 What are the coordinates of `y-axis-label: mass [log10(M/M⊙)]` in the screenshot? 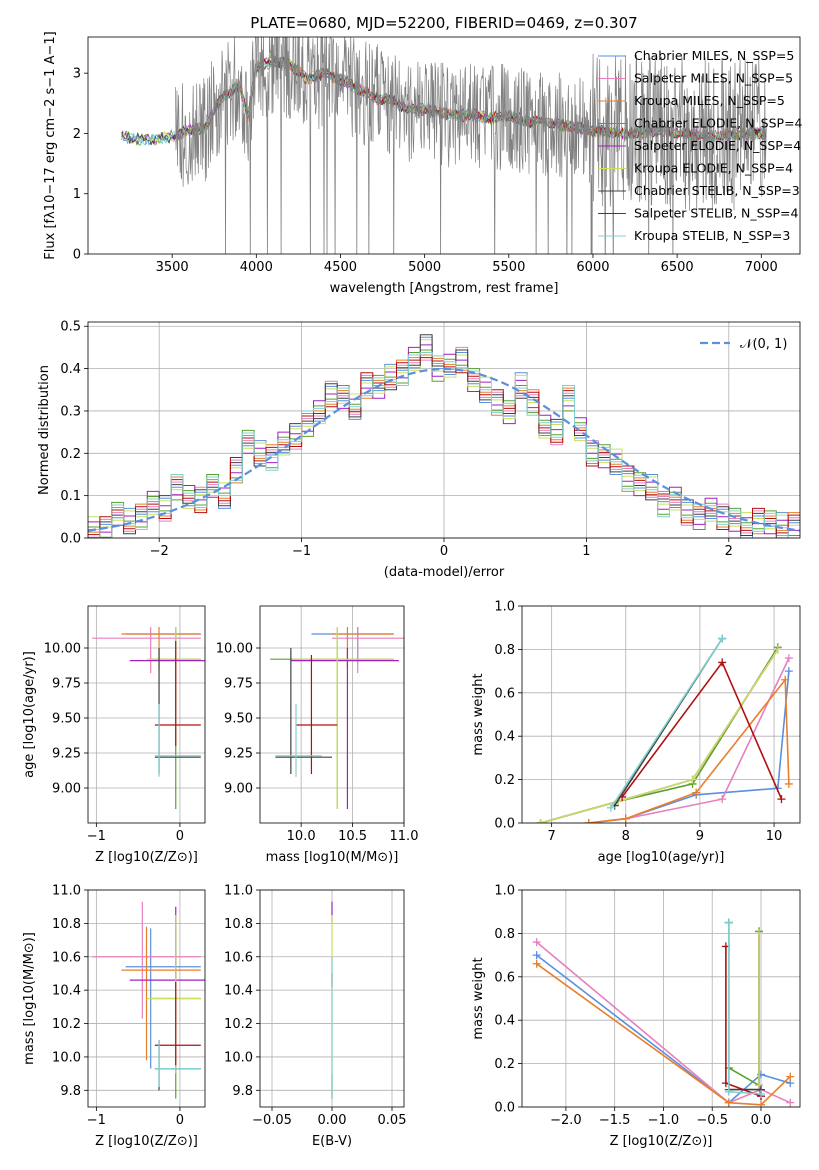 It's located at (29, 998).